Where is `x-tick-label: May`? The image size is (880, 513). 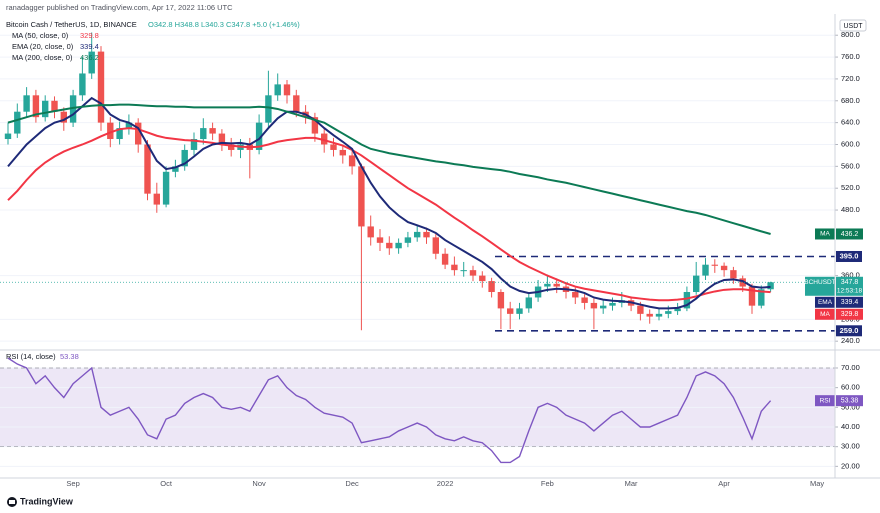 x-tick-label: May is located at coordinates (817, 483).